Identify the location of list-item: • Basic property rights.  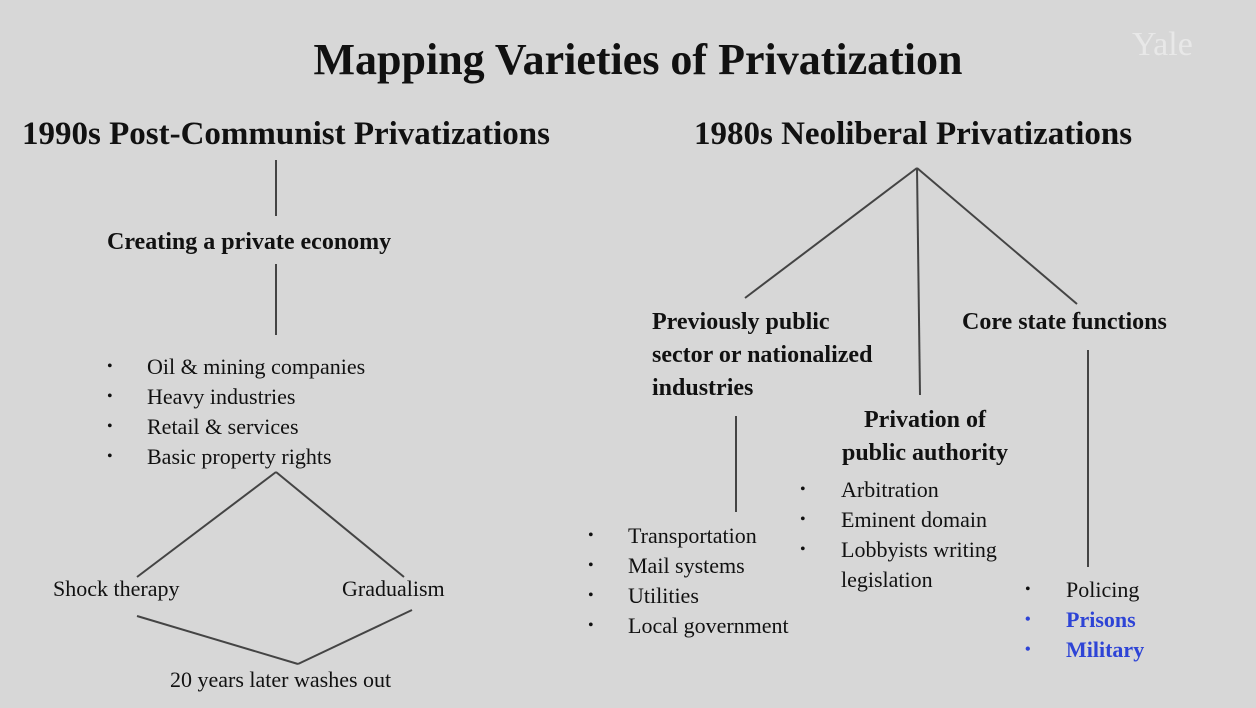
(236, 457).